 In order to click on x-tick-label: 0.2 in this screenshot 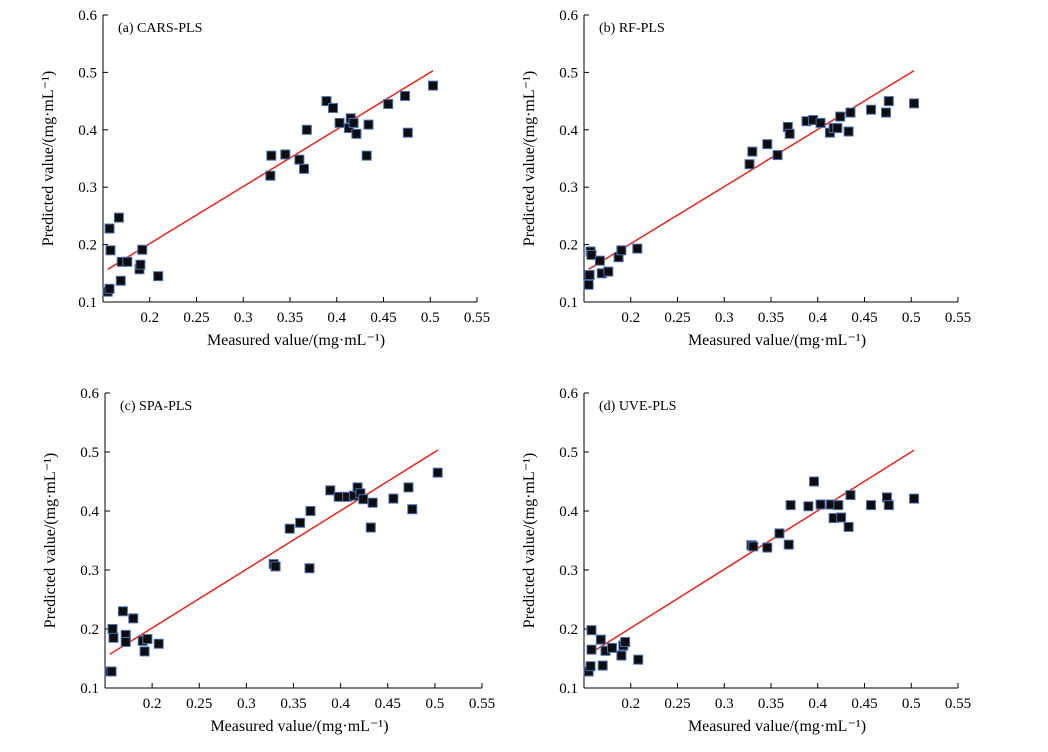, I will do `click(630, 318)`.